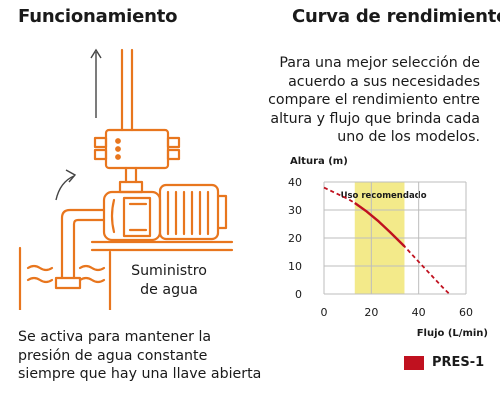 The height and width of the screenshot is (401, 500). I want to click on legend-swatch, so click(414, 363).